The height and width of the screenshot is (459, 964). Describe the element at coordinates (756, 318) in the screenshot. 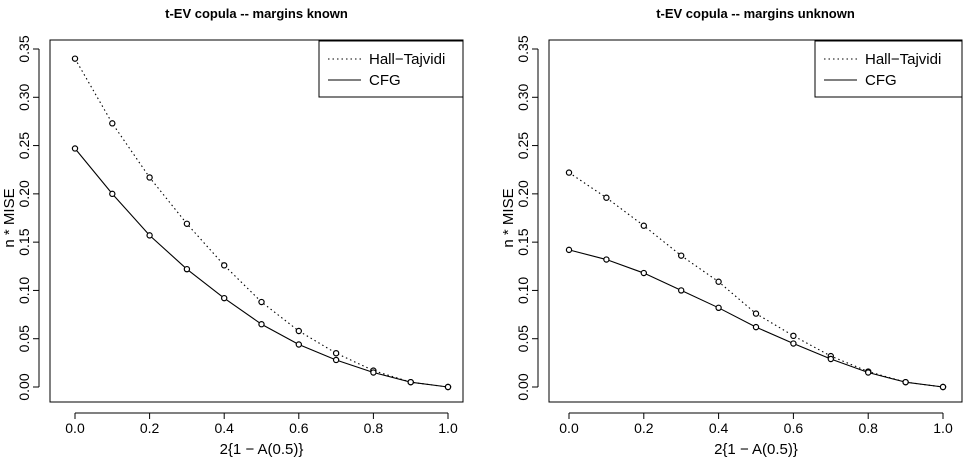

I see `series-line-cfg` at that location.